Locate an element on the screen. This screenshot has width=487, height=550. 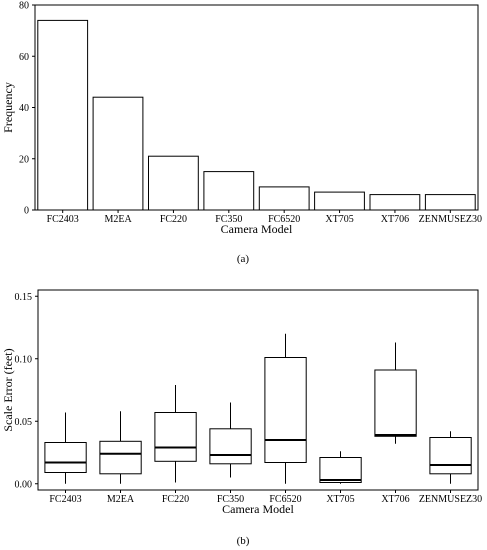
y-tick-label: 0.05 is located at coordinates (24, 422).